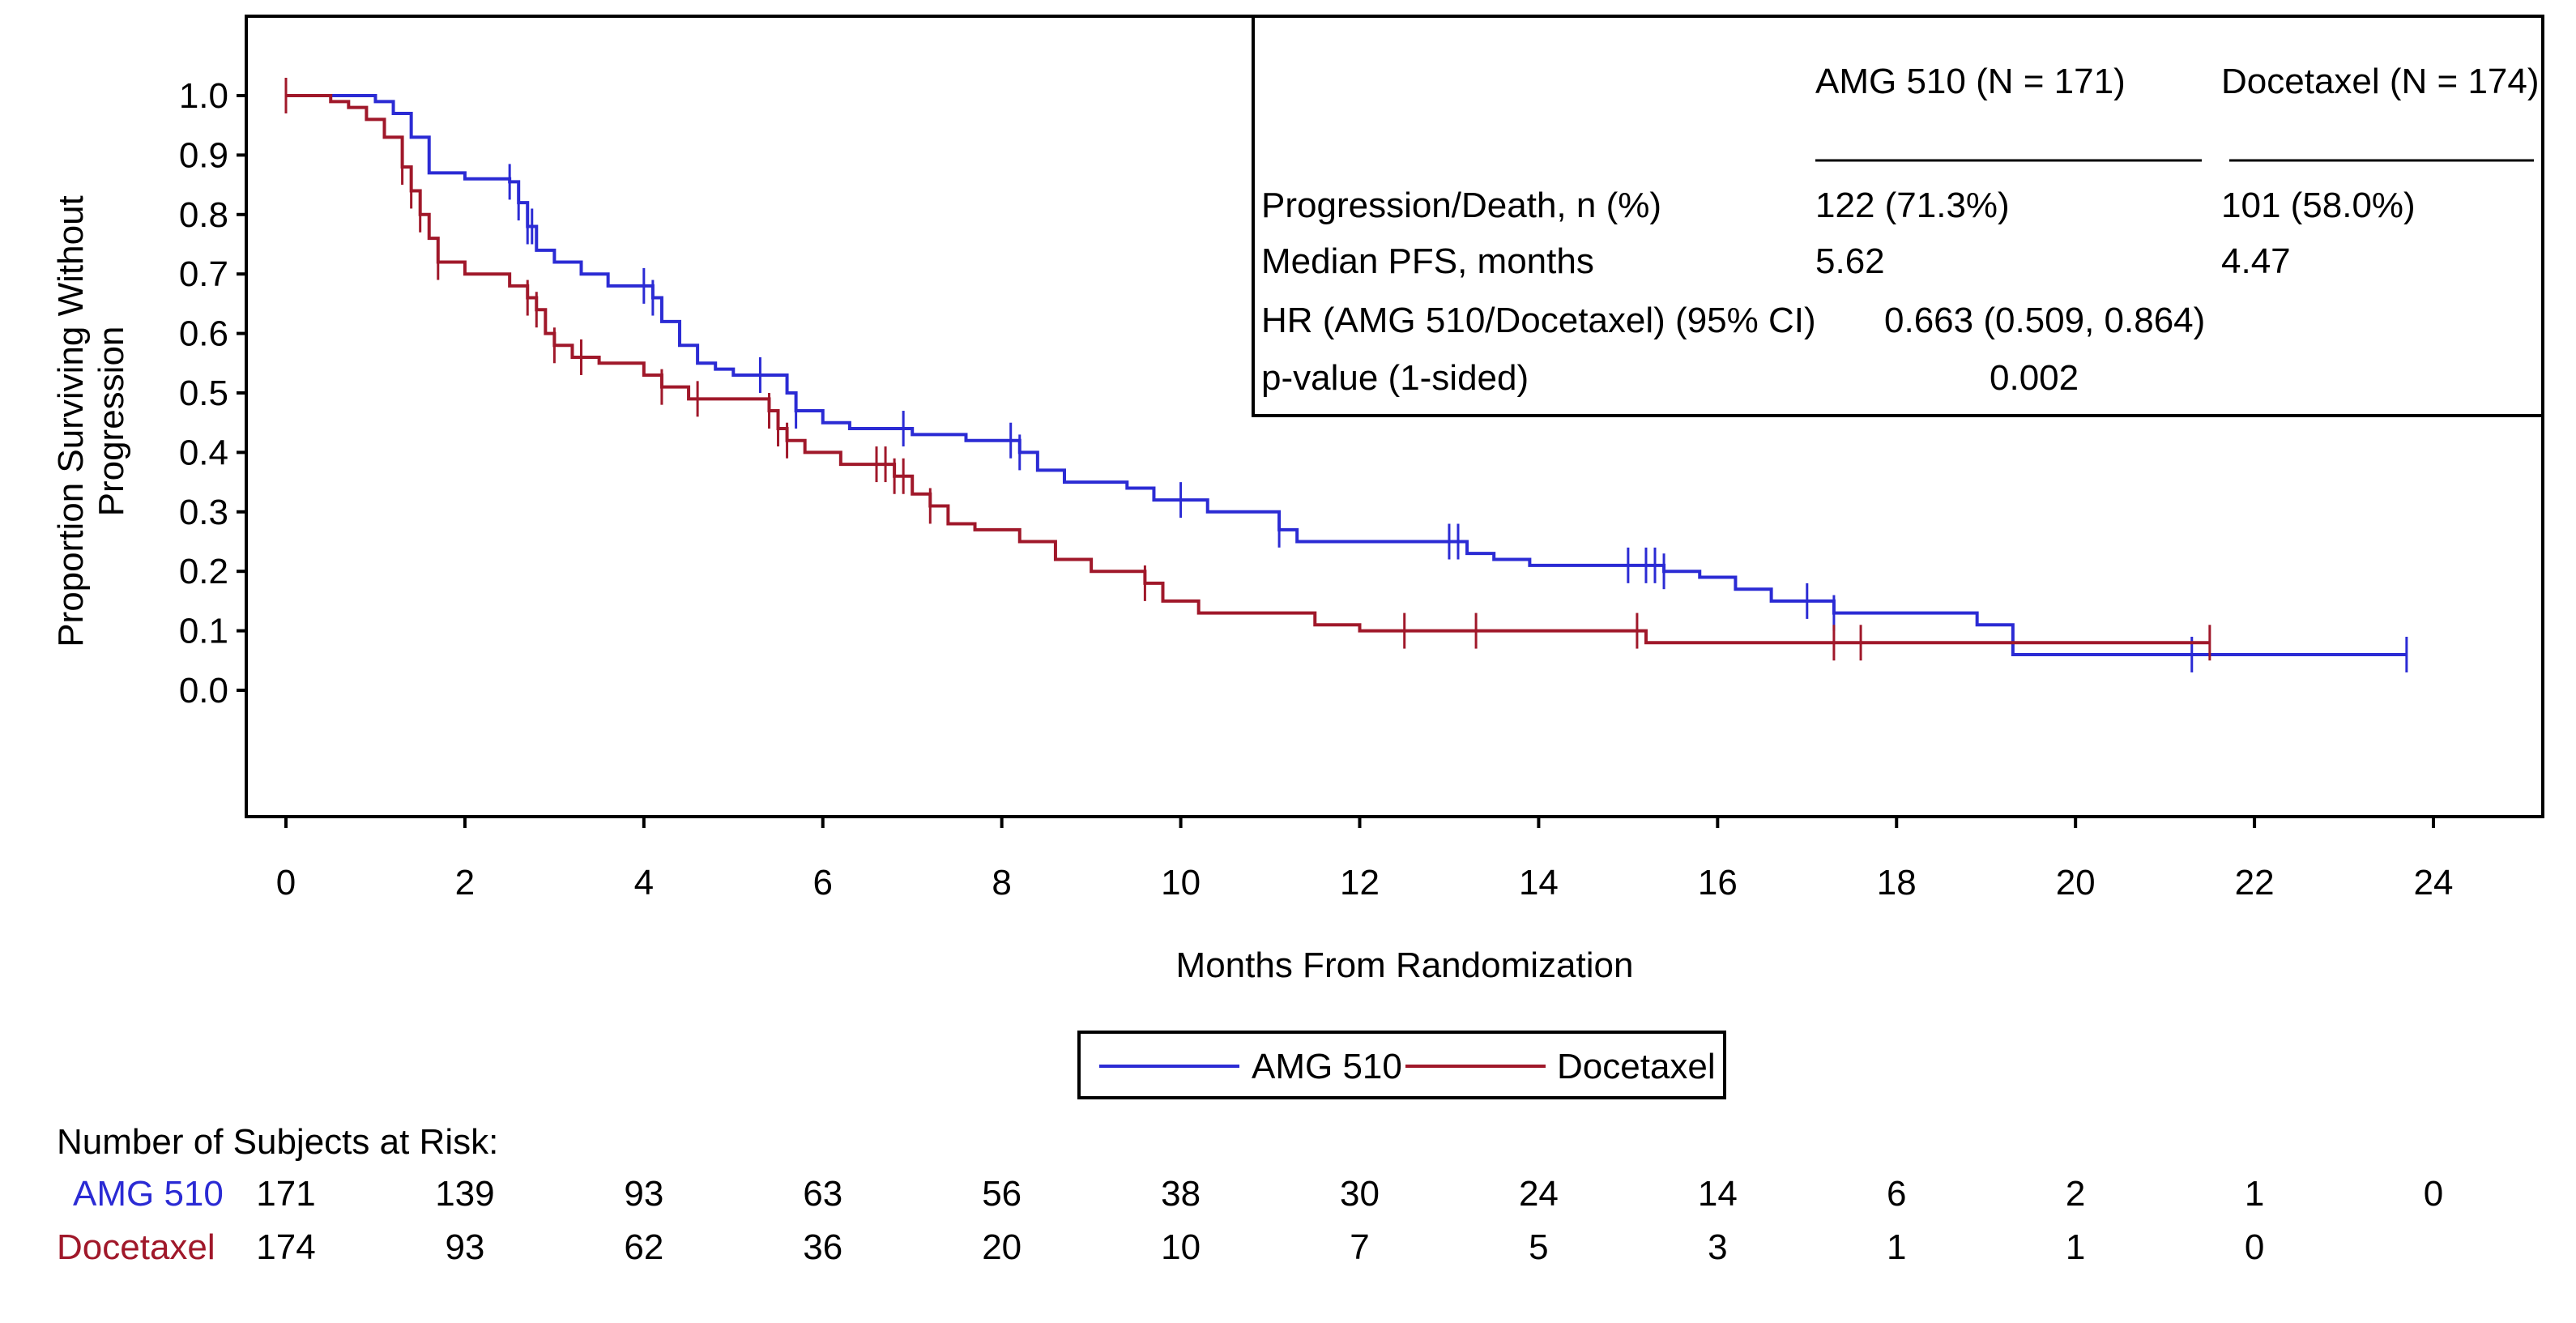 The height and width of the screenshot is (1323, 2576). I want to click on x-tick-label: 12, so click(1360, 883).